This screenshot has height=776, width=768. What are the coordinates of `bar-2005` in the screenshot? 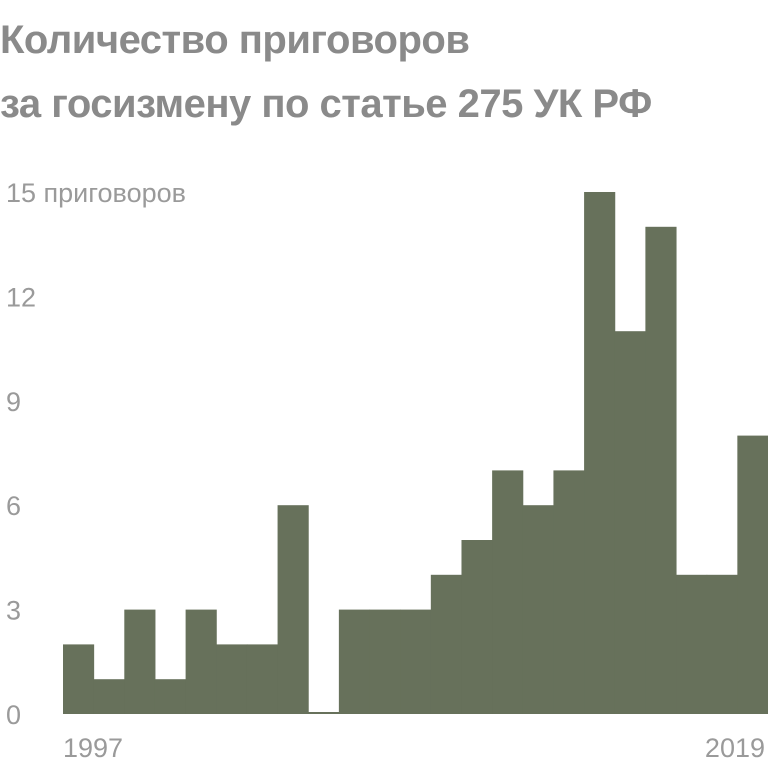 It's located at (324, 713).